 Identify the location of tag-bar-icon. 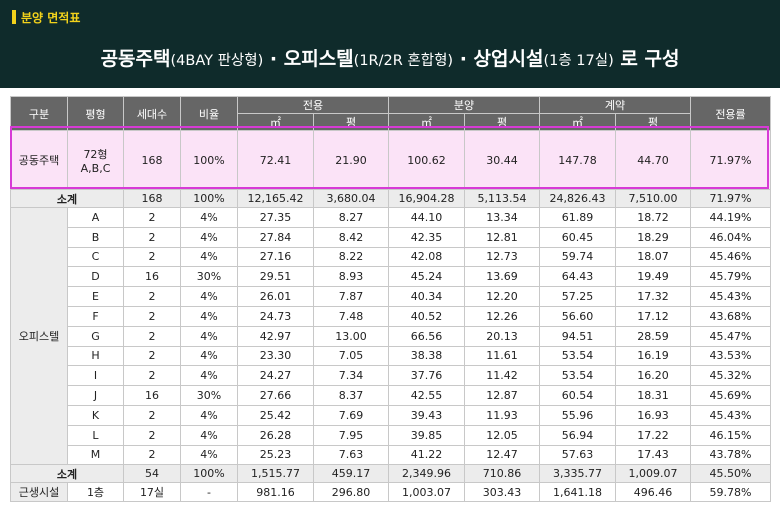
(14, 17).